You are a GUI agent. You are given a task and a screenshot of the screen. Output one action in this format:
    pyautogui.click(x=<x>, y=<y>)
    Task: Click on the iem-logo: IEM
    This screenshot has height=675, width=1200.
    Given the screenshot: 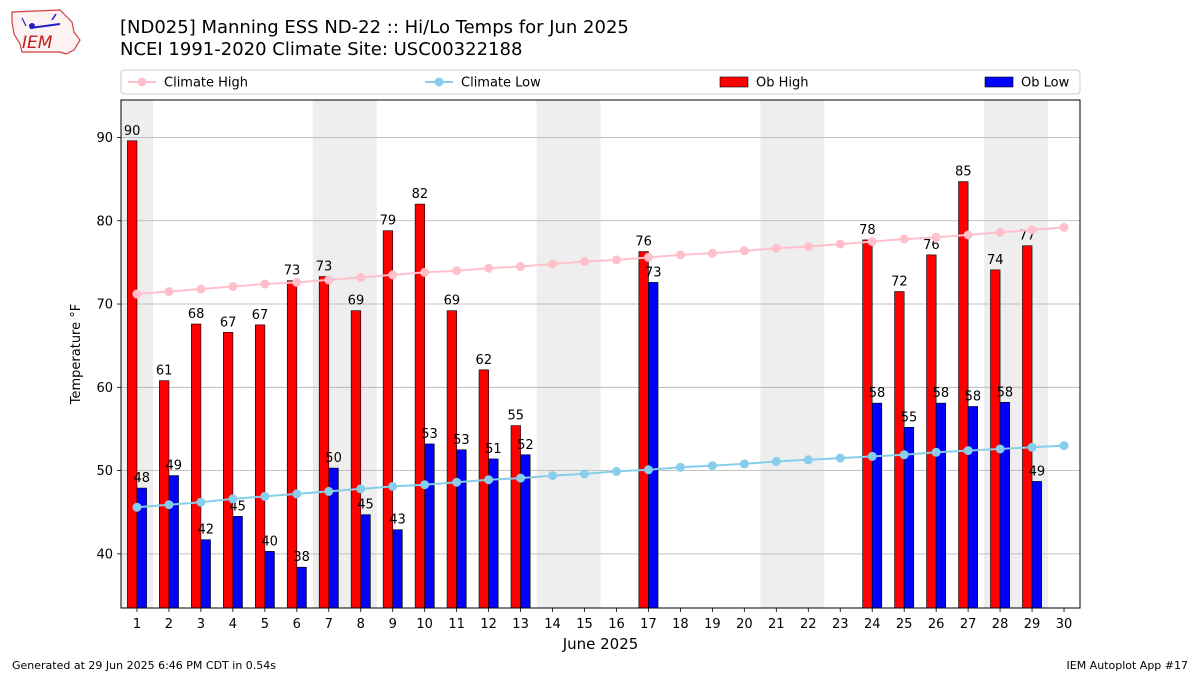 What is the action you would take?
    pyautogui.click(x=46, y=32)
    